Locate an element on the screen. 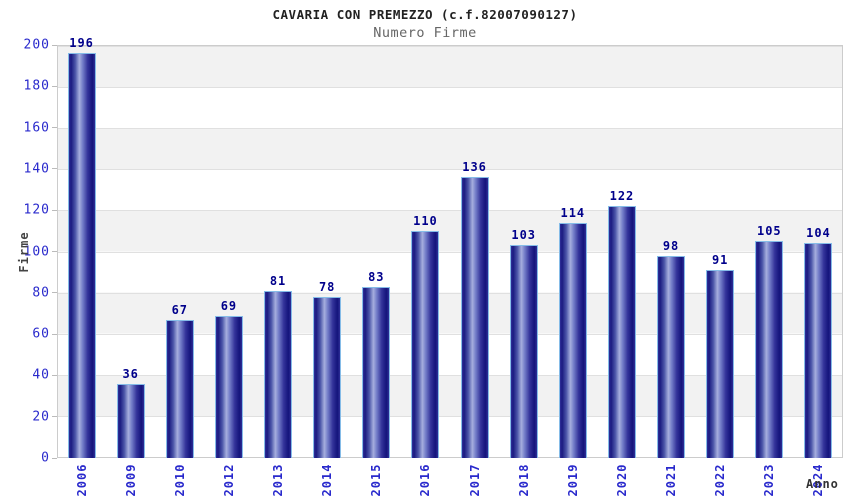  bar-slot: 110 2016 is located at coordinates (425, 270).